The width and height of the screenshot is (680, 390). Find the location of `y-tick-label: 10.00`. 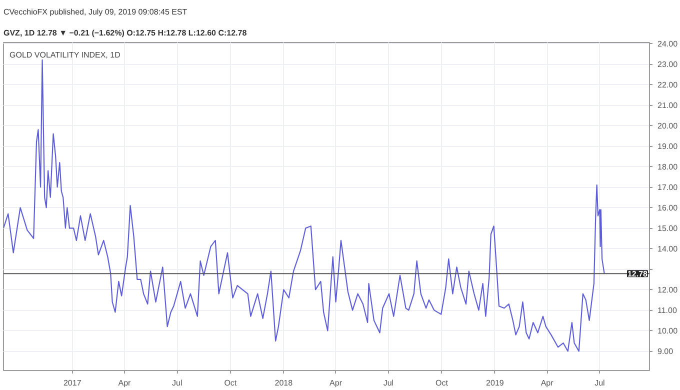

y-tick-label: 10.00 is located at coordinates (668, 331).